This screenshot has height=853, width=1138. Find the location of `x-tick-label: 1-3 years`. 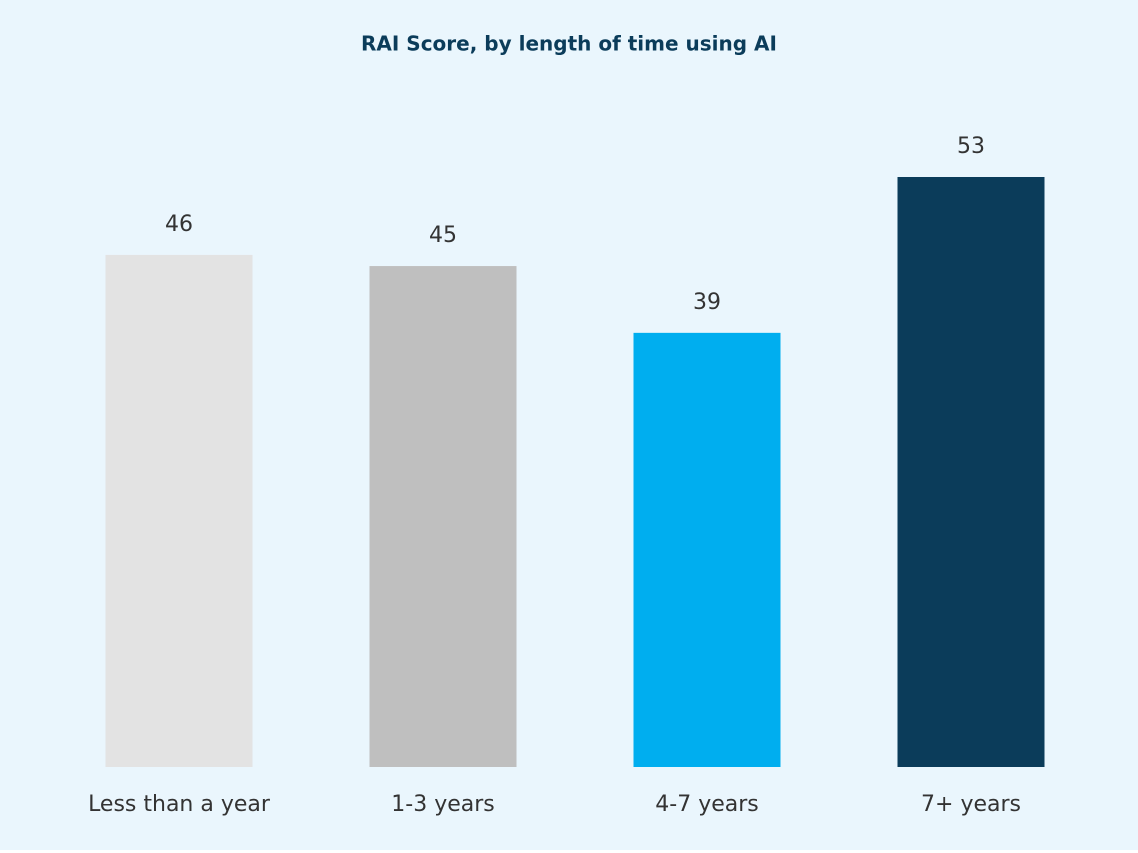

x-tick-label: 1-3 years is located at coordinates (442, 804).